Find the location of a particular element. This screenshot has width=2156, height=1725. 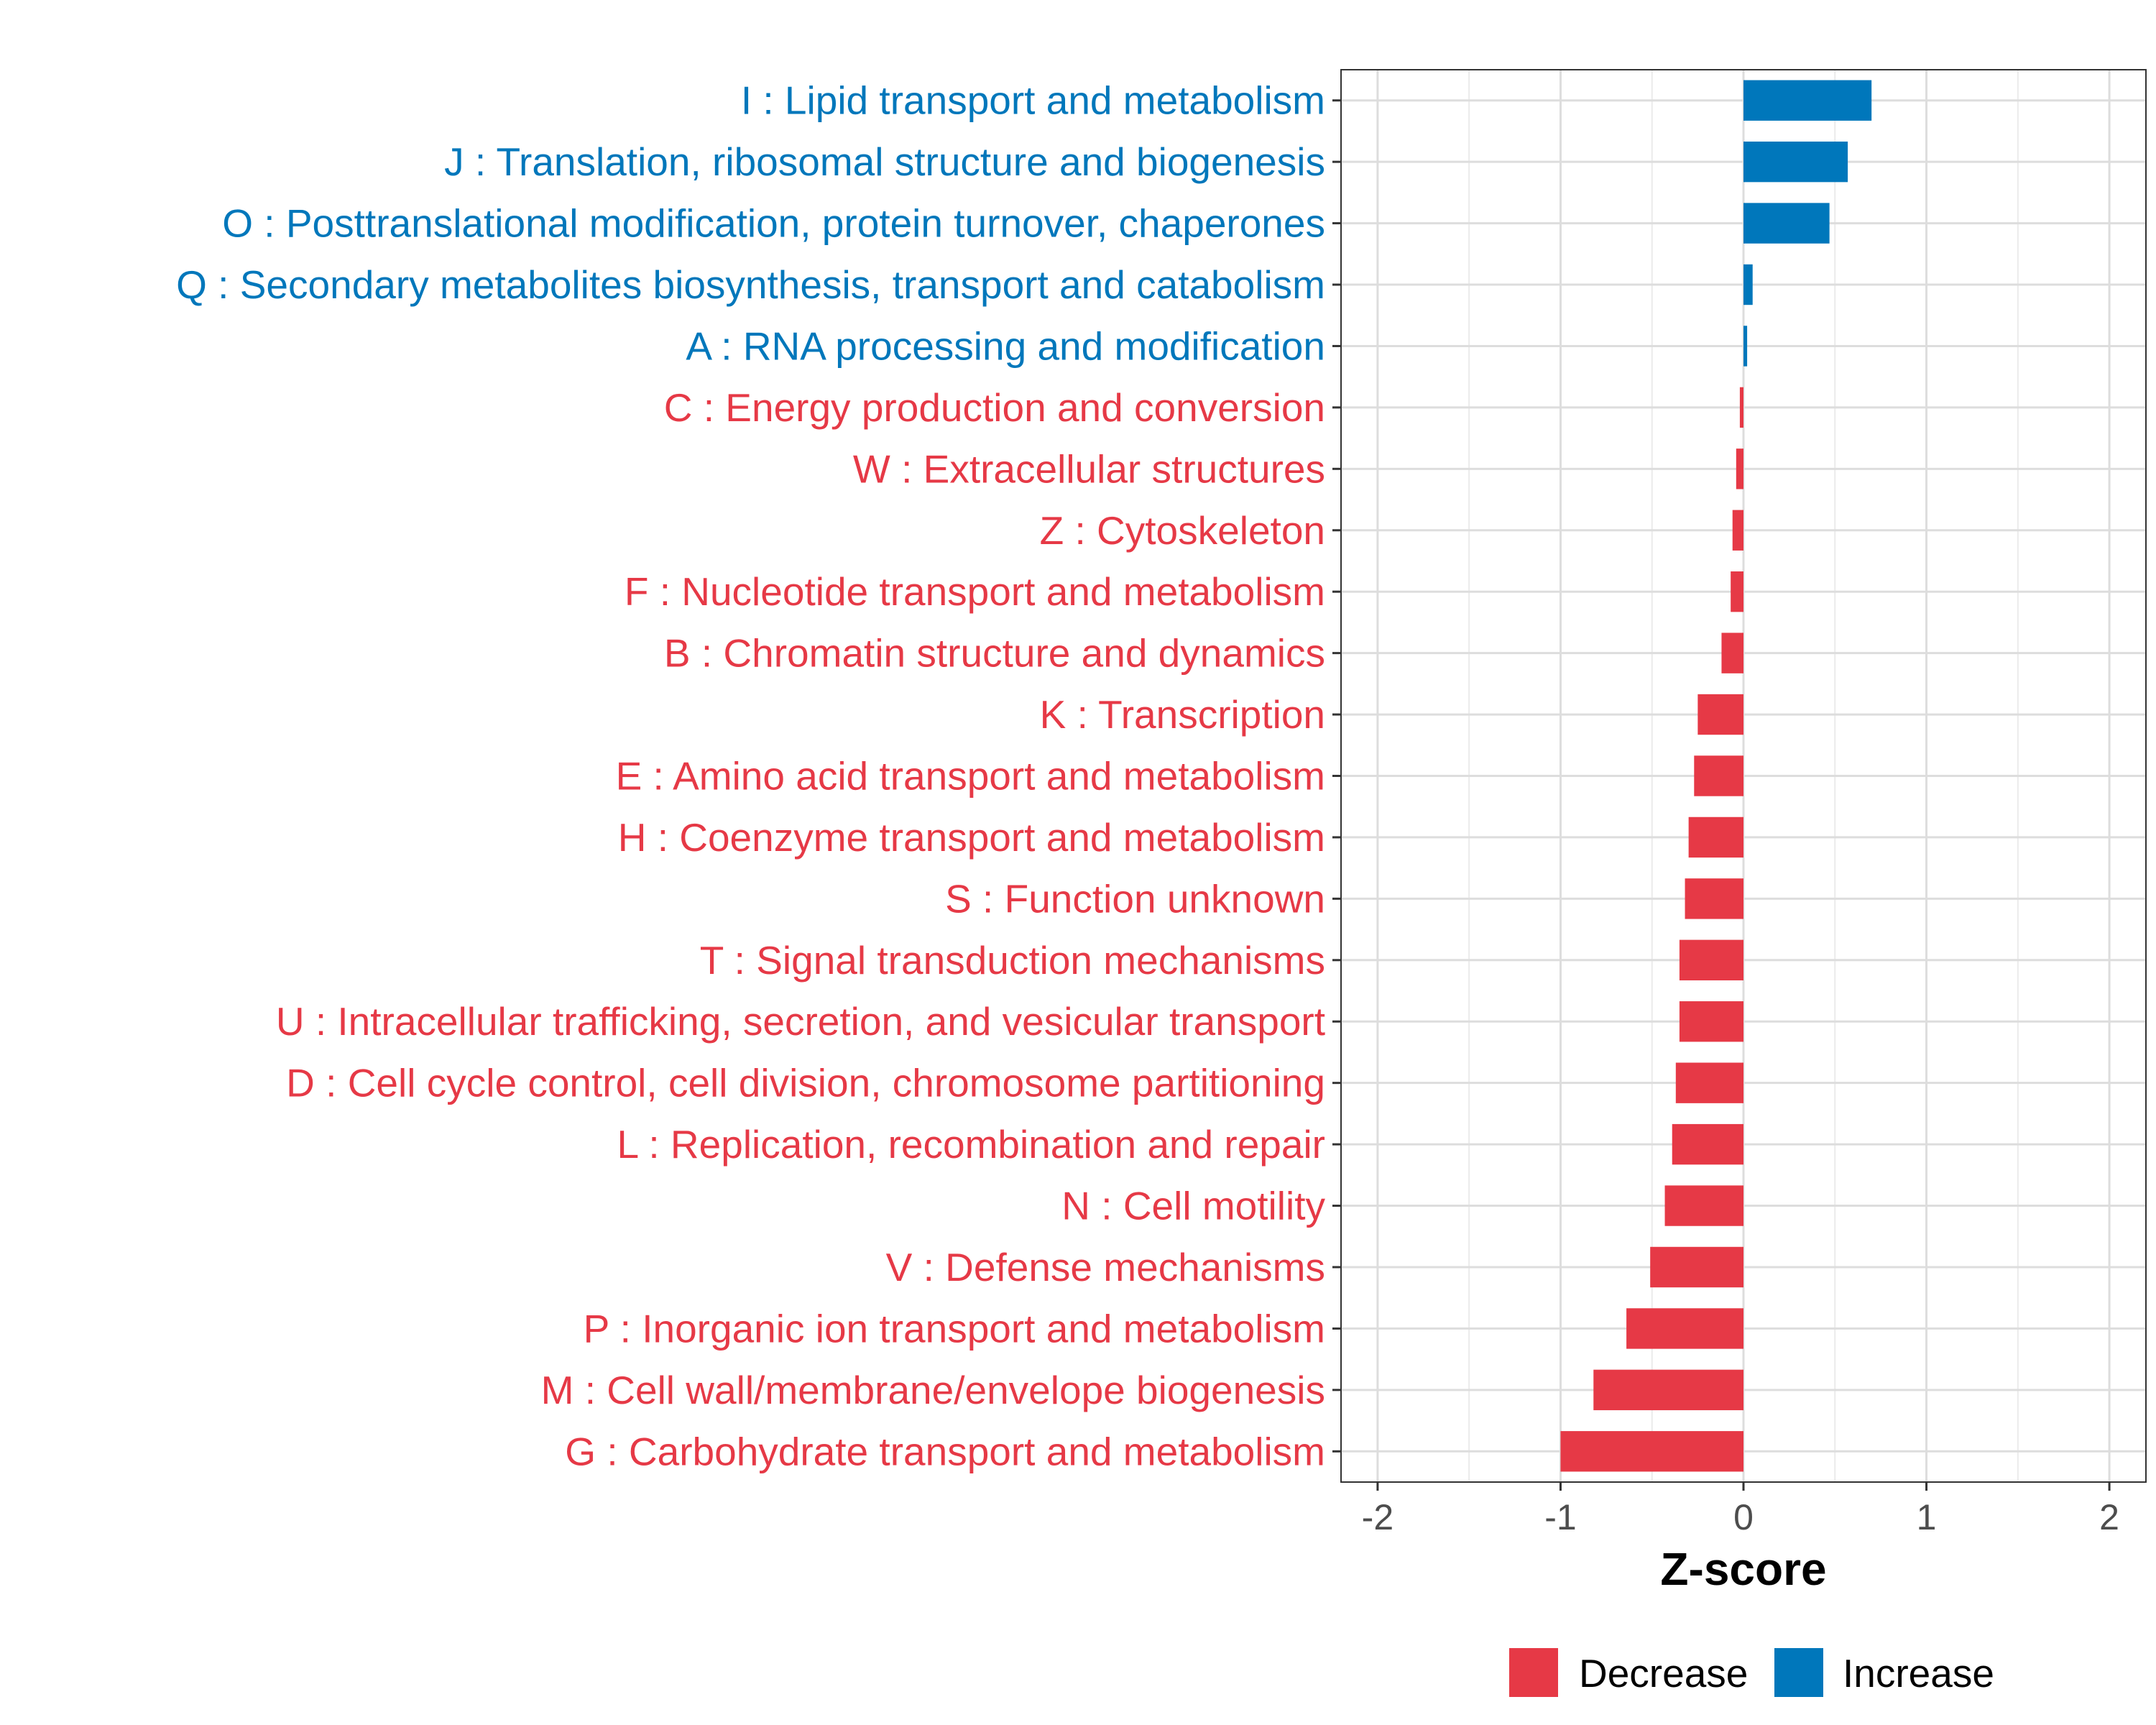

x-tick-label: 2 is located at coordinates (2109, 1517).